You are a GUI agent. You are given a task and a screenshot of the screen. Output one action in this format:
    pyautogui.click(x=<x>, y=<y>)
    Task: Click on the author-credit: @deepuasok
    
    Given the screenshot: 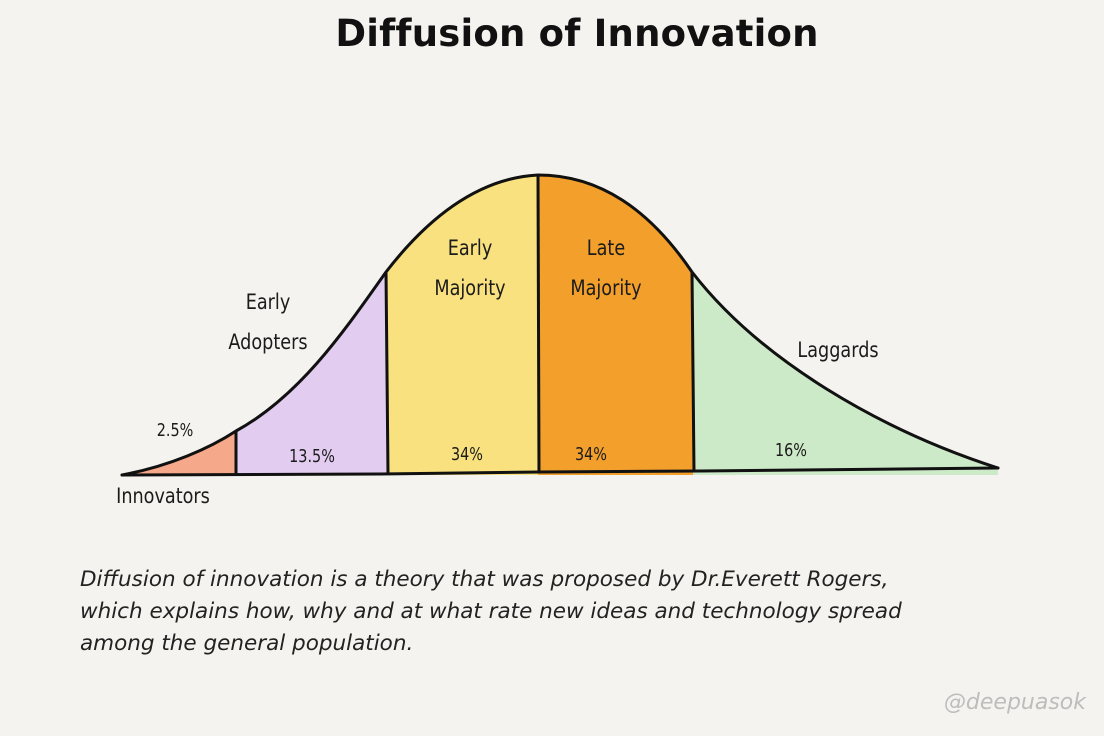 What is the action you would take?
    pyautogui.click(x=1014, y=702)
    